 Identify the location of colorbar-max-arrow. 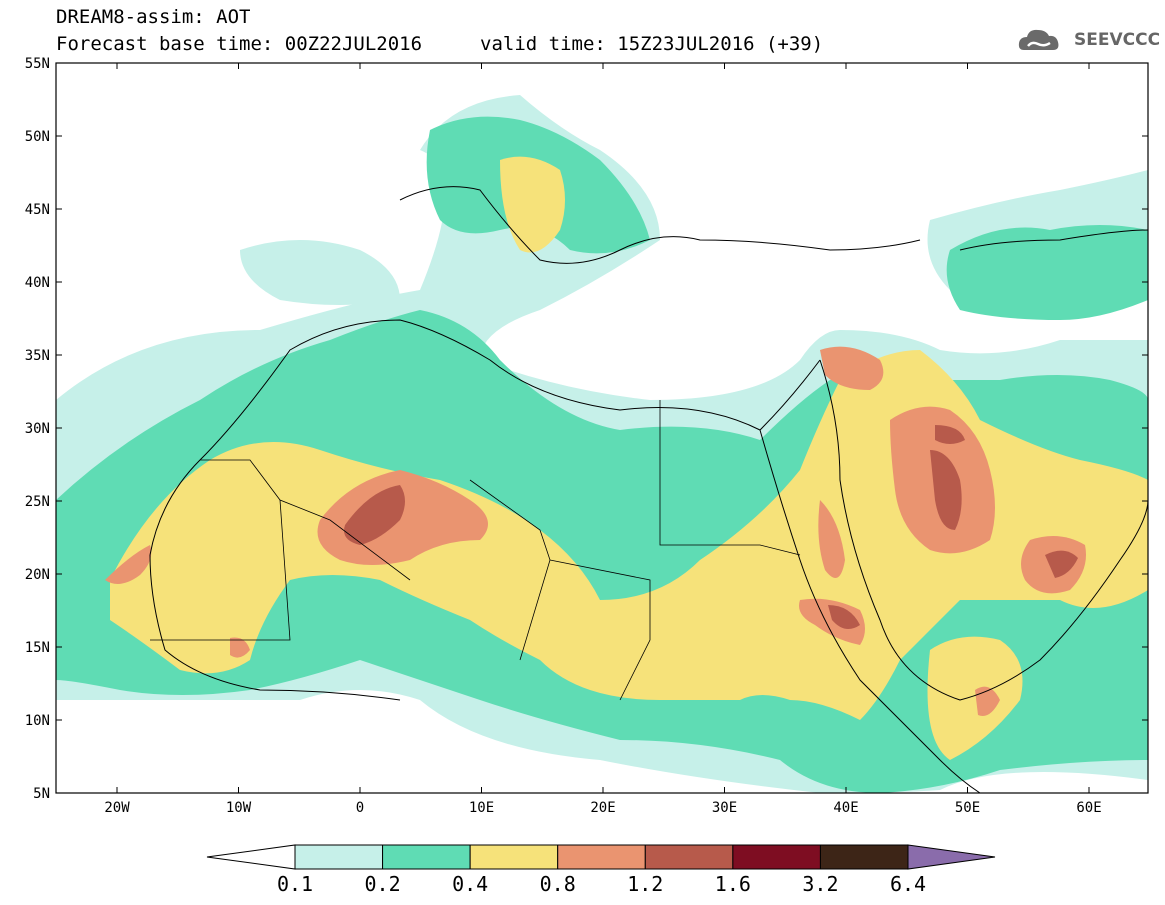
(951, 857).